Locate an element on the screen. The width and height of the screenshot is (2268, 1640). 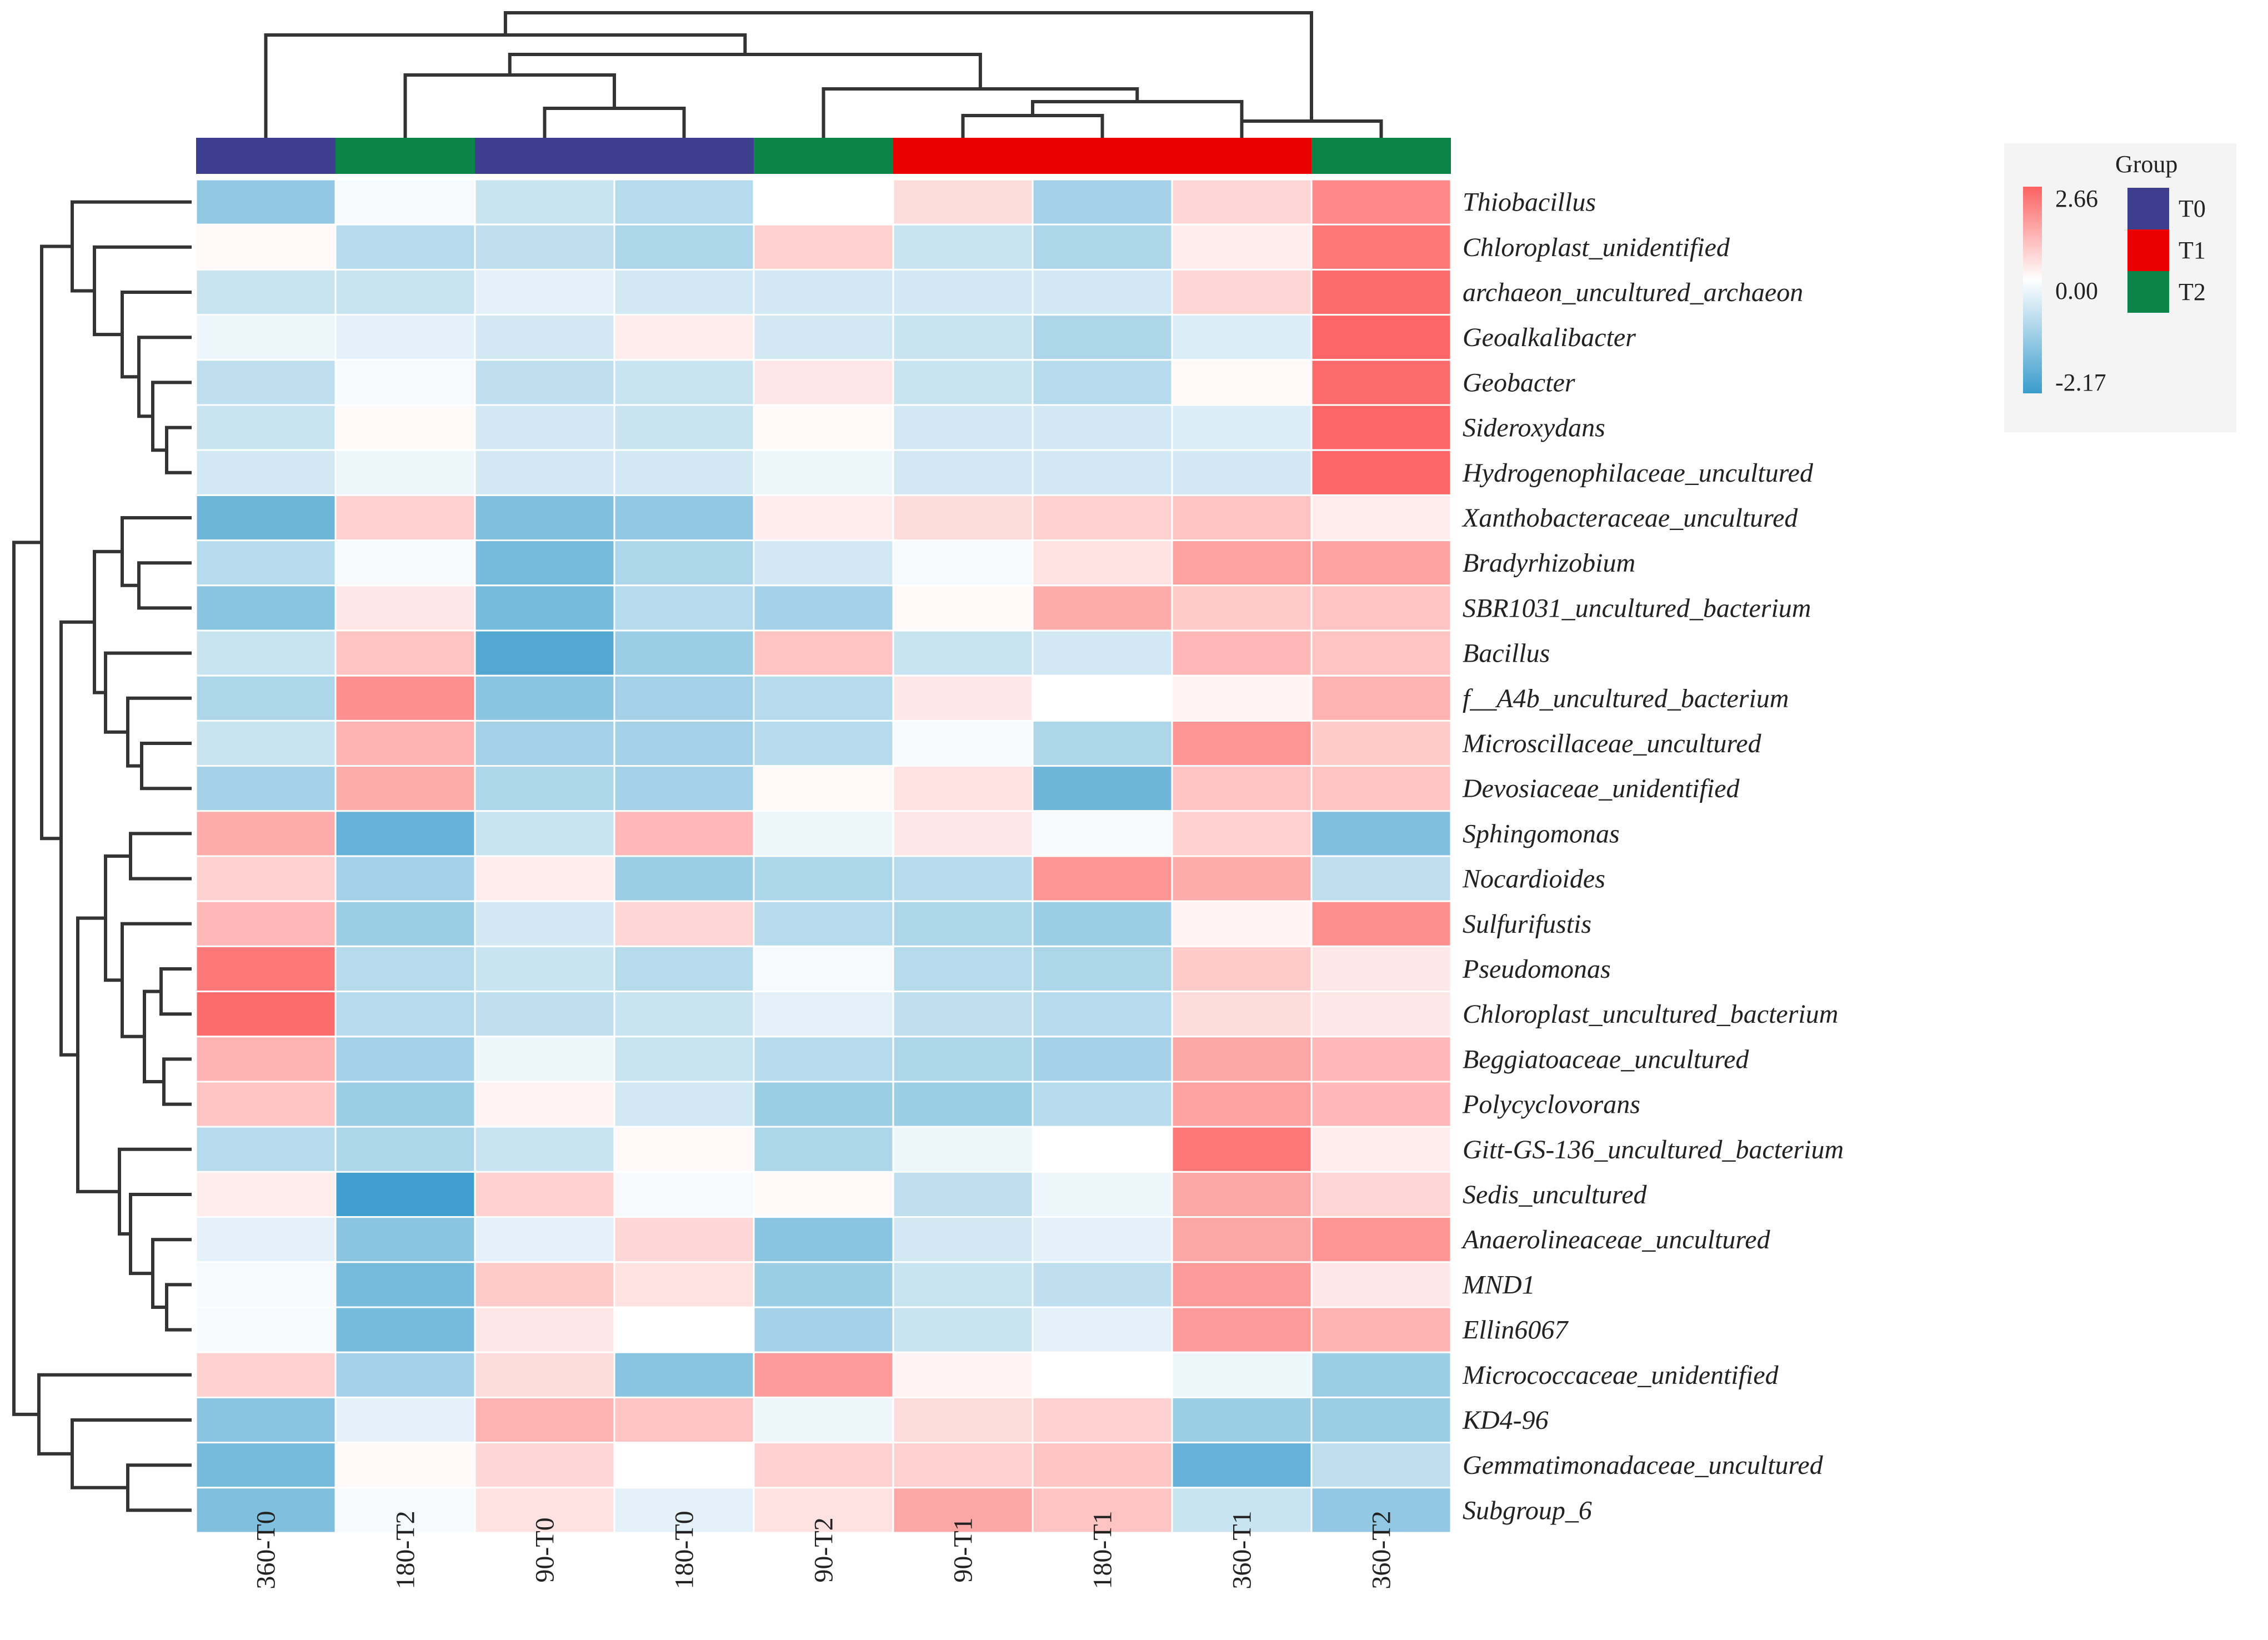
column-label: 90-T2 is located at coordinates (824, 1549).